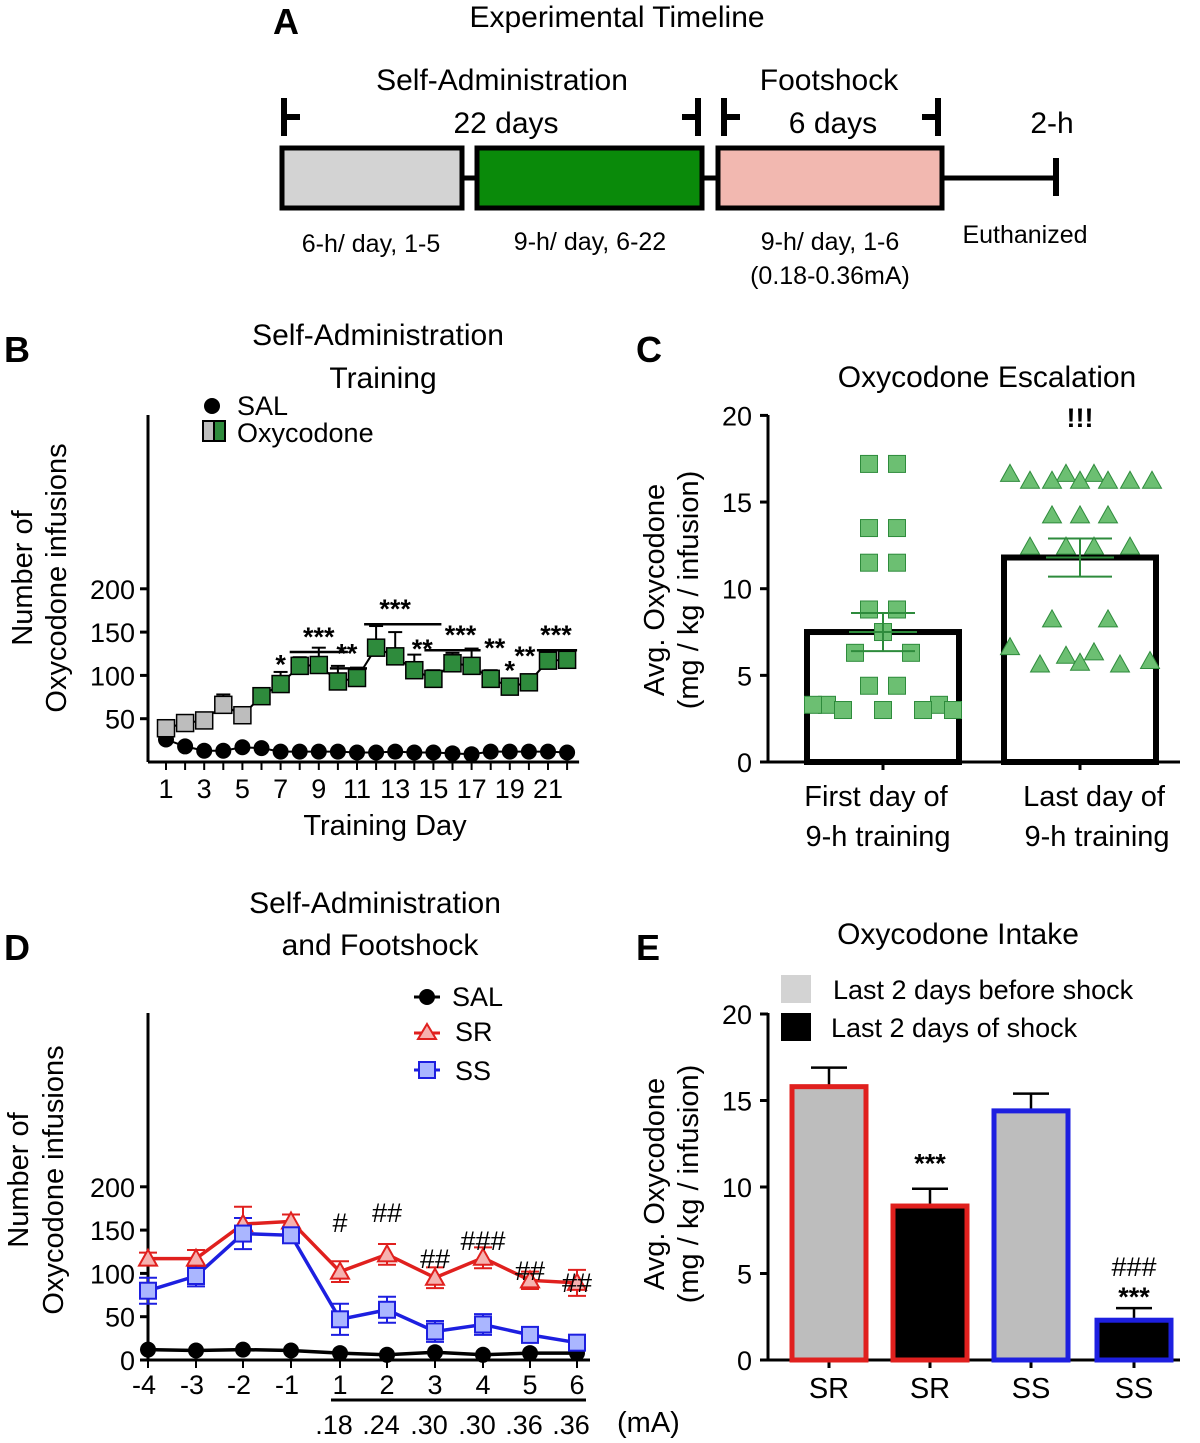 The height and width of the screenshot is (1443, 1200). I want to click on y-tick-label: 20, so click(737, 416).